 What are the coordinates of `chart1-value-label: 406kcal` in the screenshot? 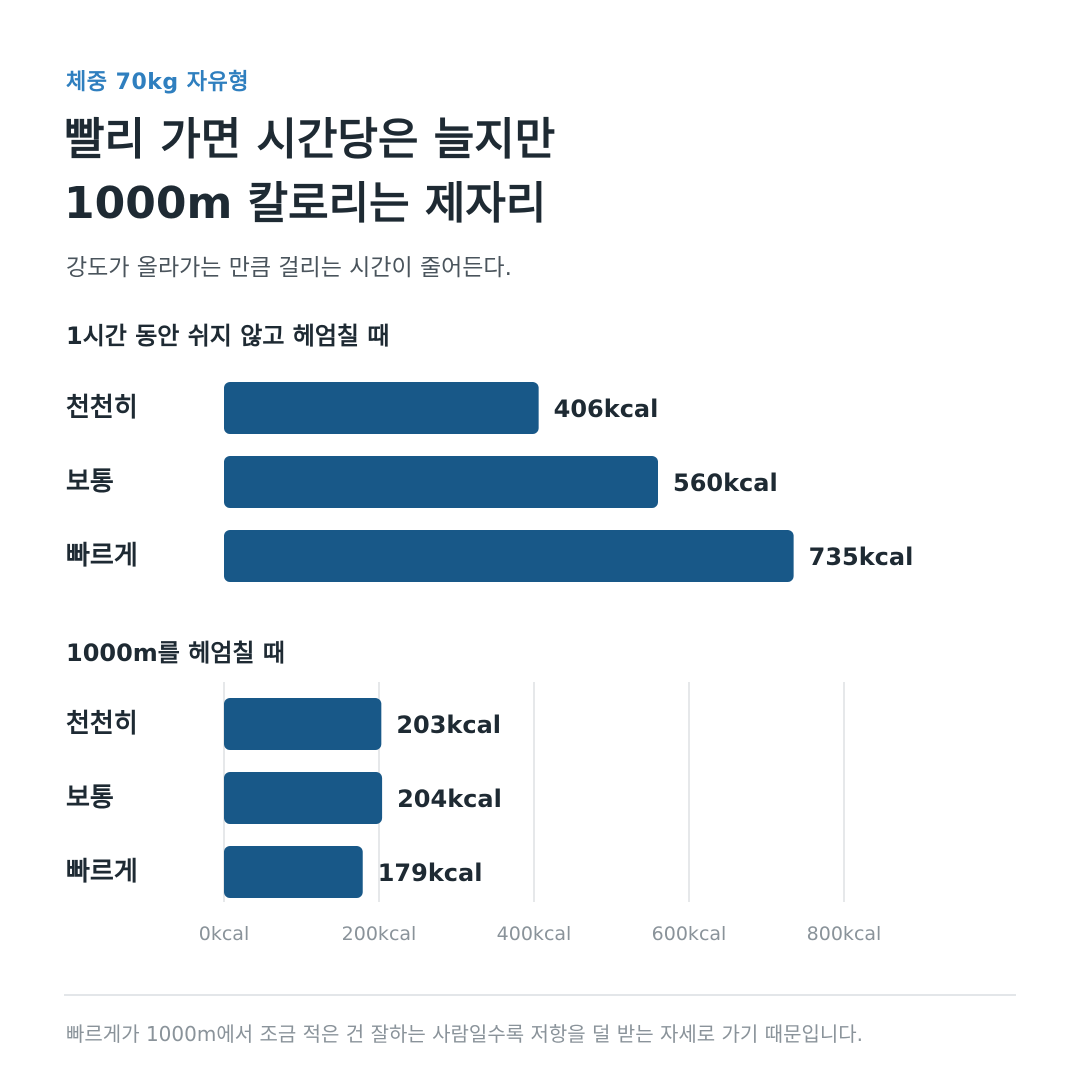 It's located at (606, 409).